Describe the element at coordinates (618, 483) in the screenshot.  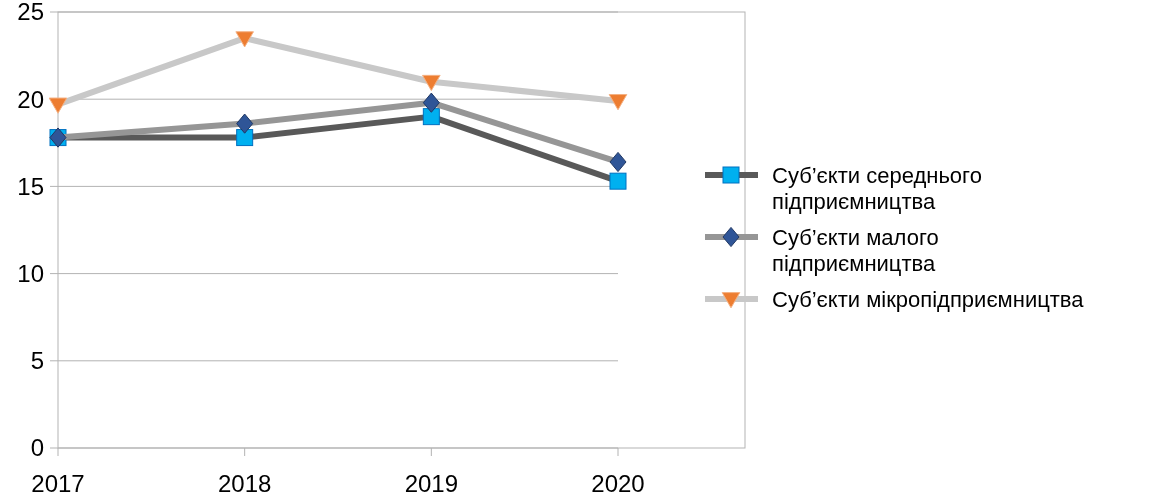
I see `x-tick-label: 2020` at that location.